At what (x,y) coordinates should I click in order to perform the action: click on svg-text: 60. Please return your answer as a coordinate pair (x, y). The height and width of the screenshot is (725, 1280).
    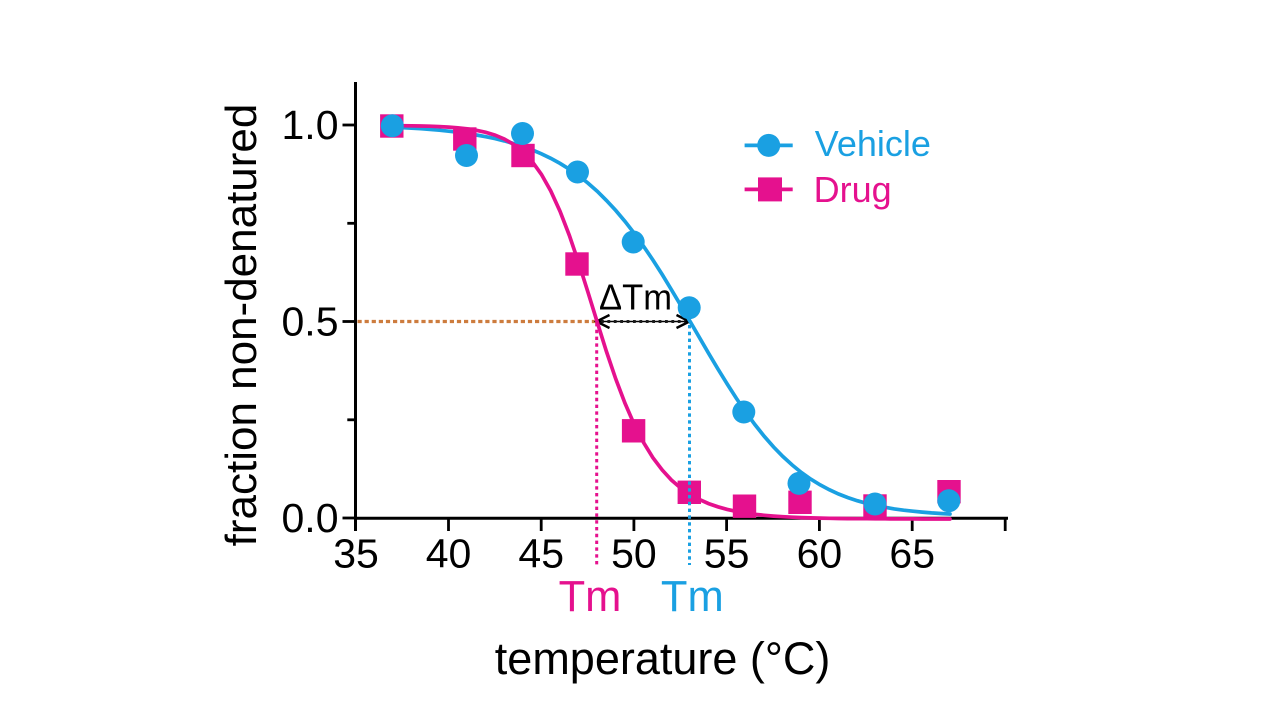
    Looking at the image, I should click on (820, 553).